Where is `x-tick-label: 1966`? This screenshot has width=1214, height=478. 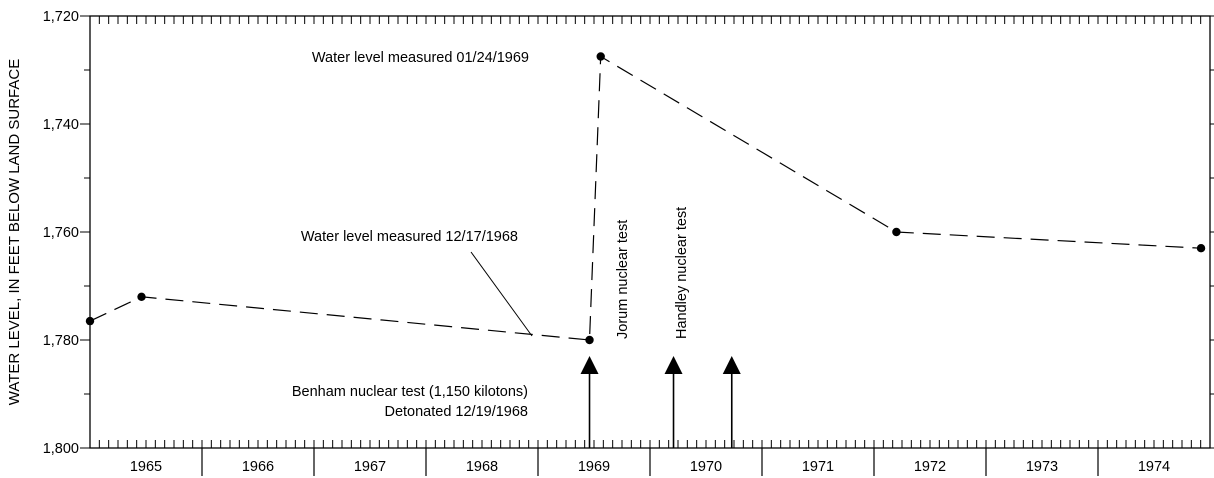
x-tick-label: 1966 is located at coordinates (258, 467).